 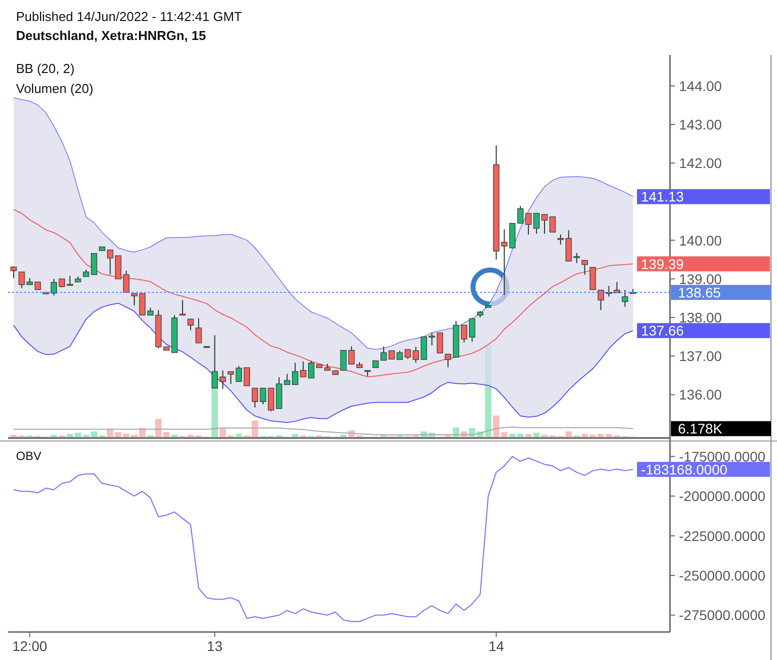 What do you see at coordinates (662, 330) in the screenshot?
I see `data-label: 137.66` at bounding box center [662, 330].